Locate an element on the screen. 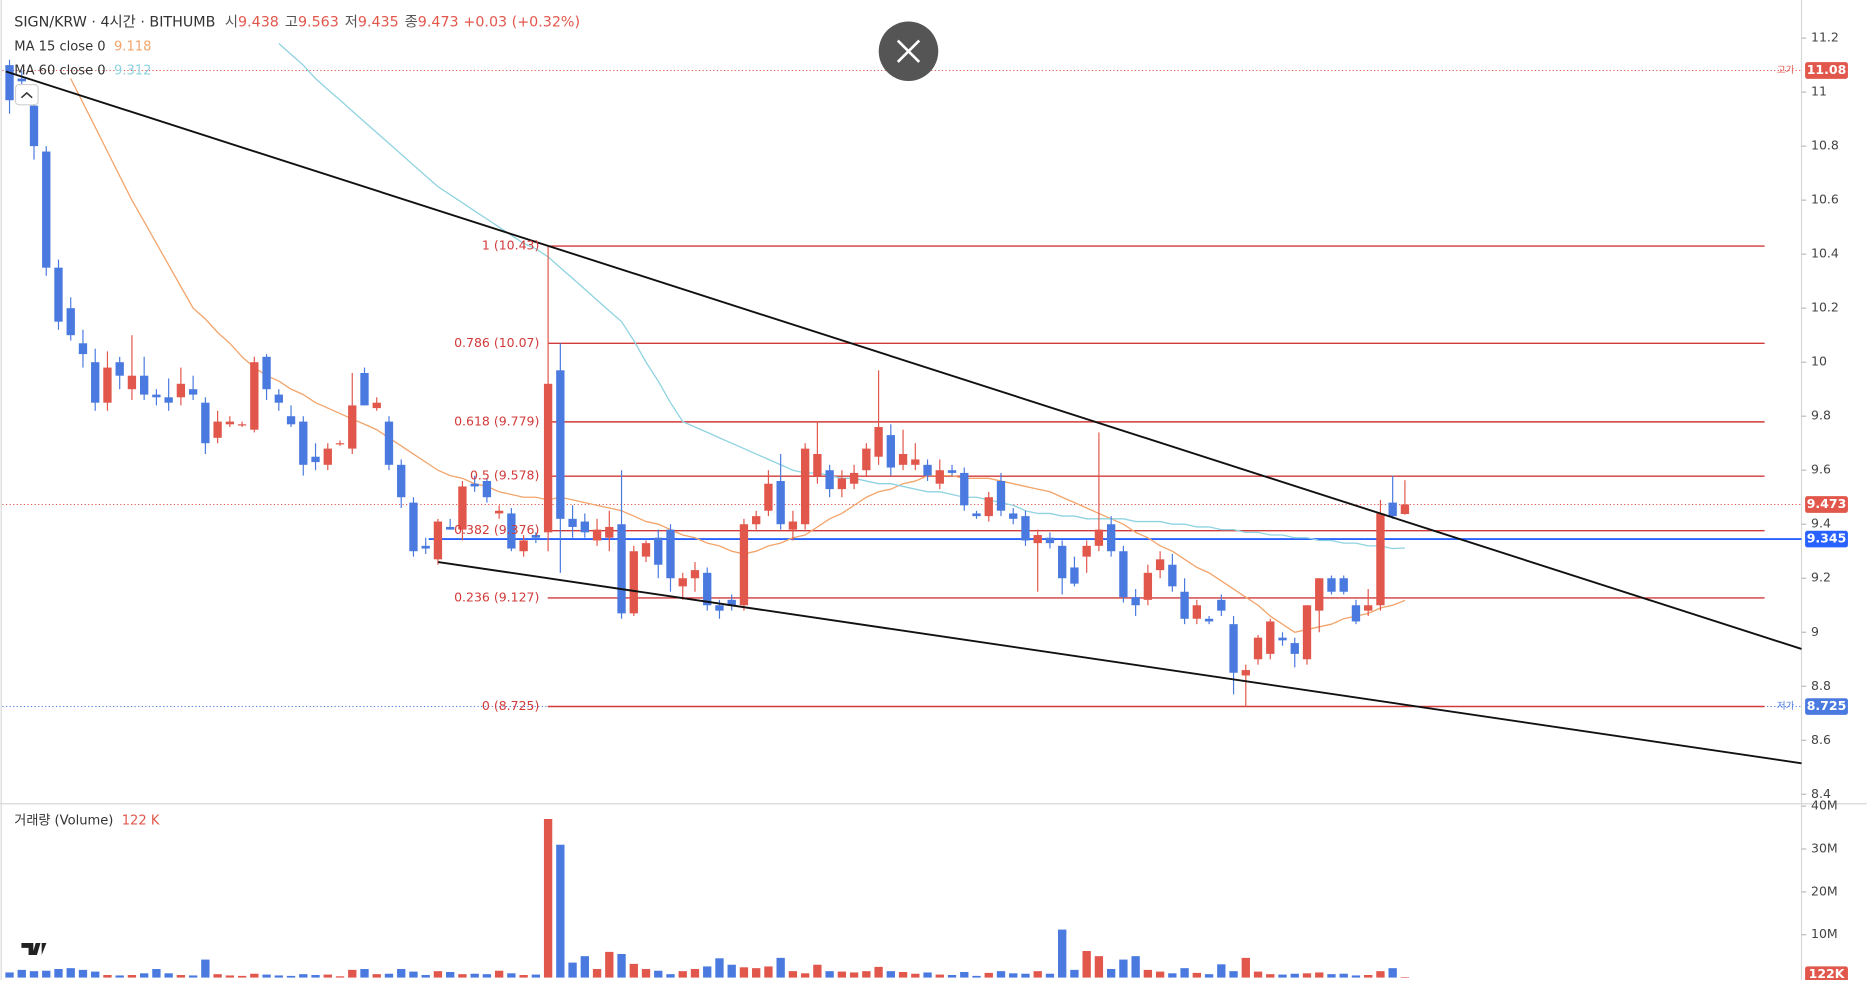  ohlc-label: 시 is located at coordinates (231, 23).